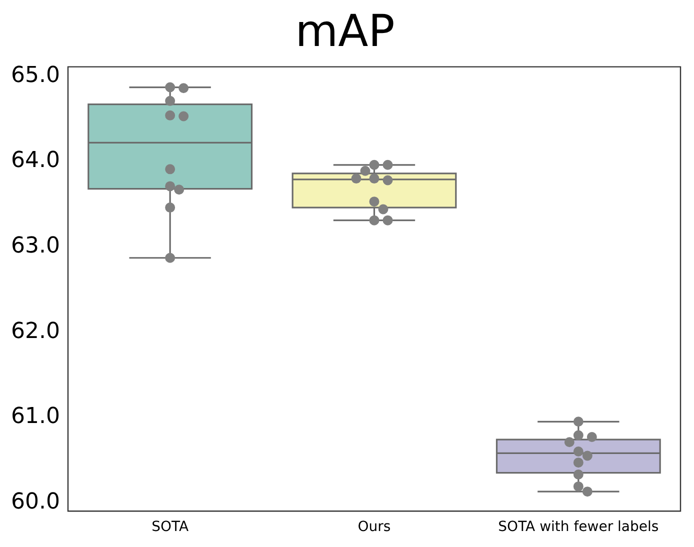 This screenshot has width=694, height=547. Describe the element at coordinates (35, 75) in the screenshot. I see `y-tick-label: 65.0` at that location.